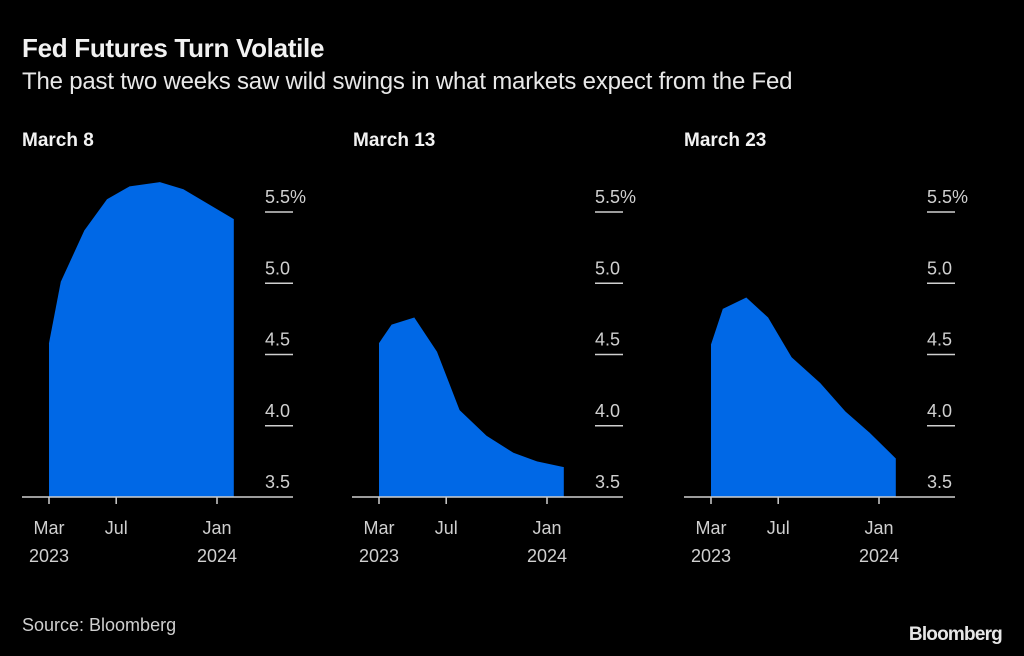 The image size is (1024, 656). I want to click on source-note: Source: Bloomberg, so click(99, 625).